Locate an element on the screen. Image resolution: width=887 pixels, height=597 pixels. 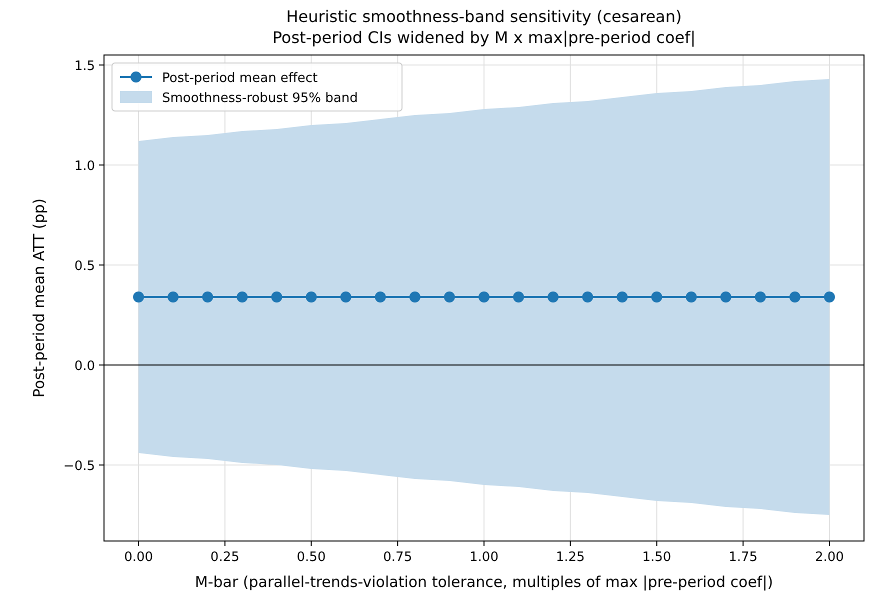
x-tick-label: 1.75 is located at coordinates (743, 557).